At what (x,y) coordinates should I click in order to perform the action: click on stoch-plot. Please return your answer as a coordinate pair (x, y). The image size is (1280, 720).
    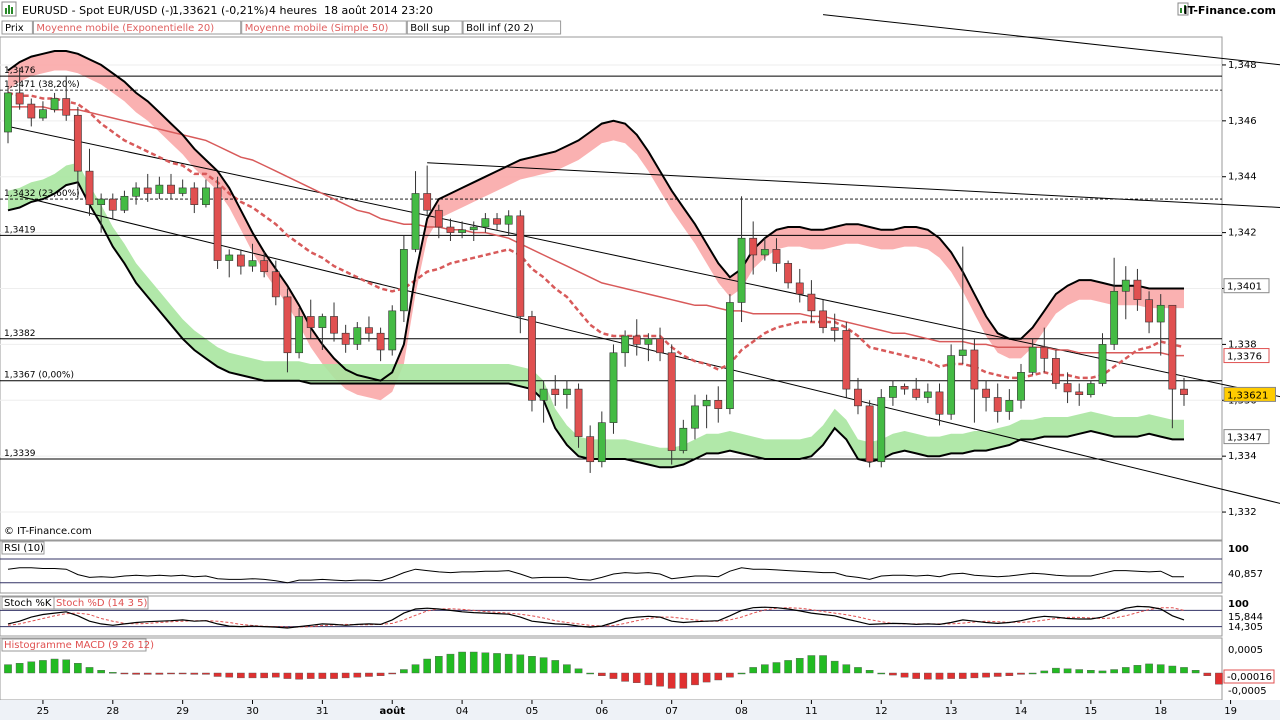
    Looking at the image, I should click on (611, 617).